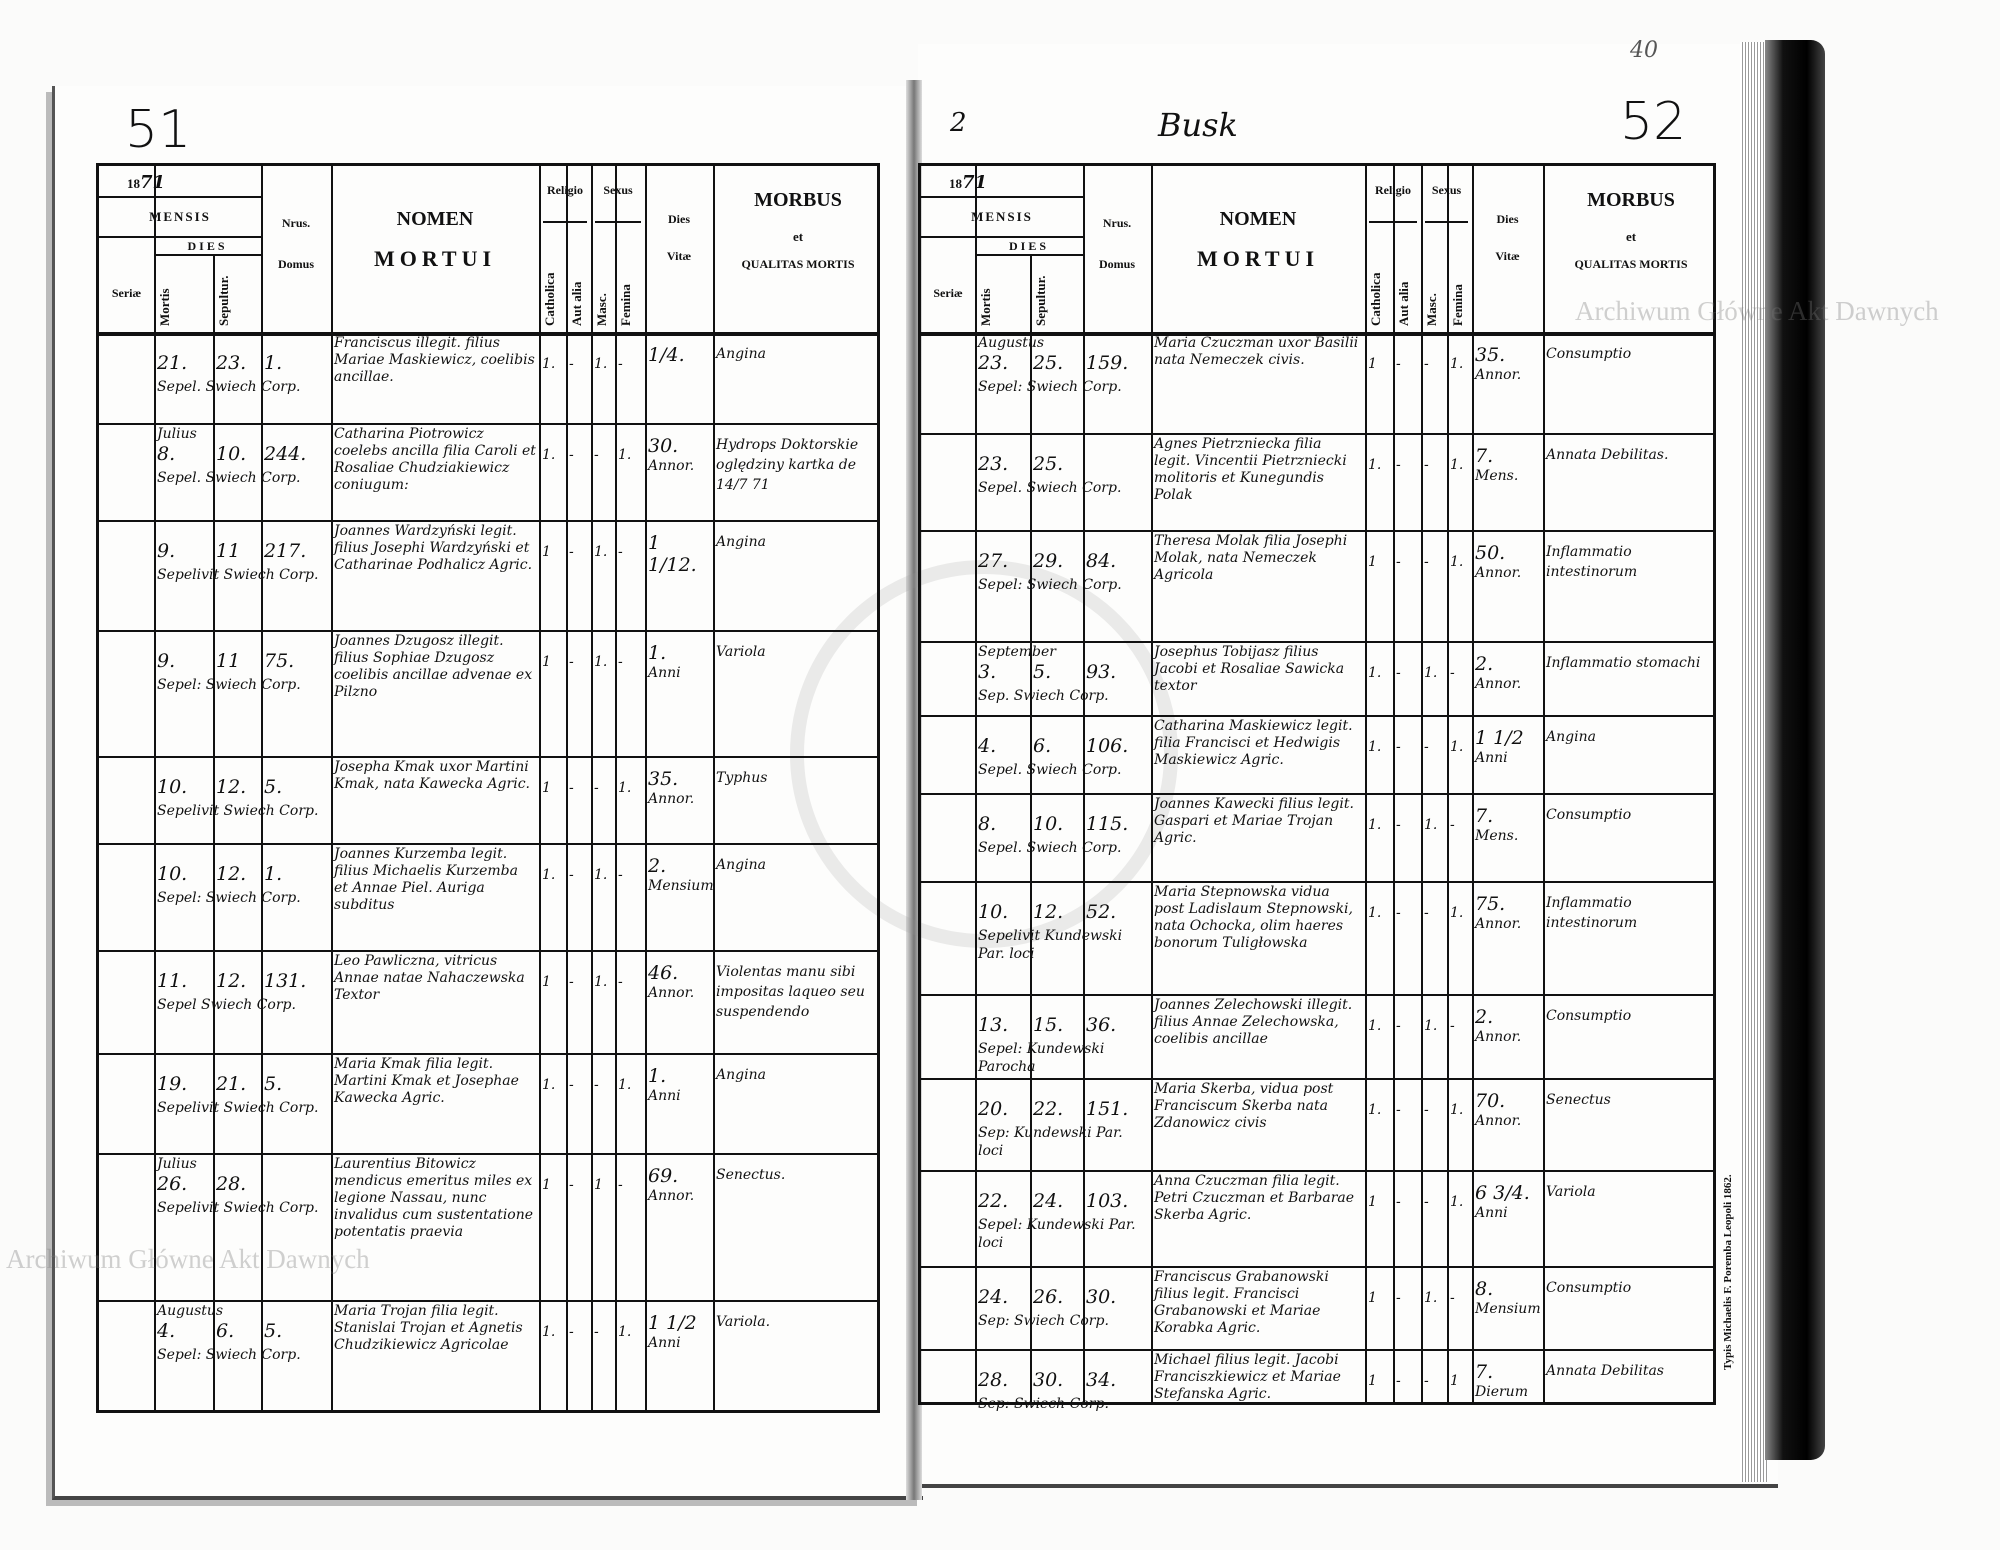 This screenshot has height=1550, width=2000. What do you see at coordinates (664, 1343) in the screenshot?
I see `age-unit-cell: Anni` at bounding box center [664, 1343].